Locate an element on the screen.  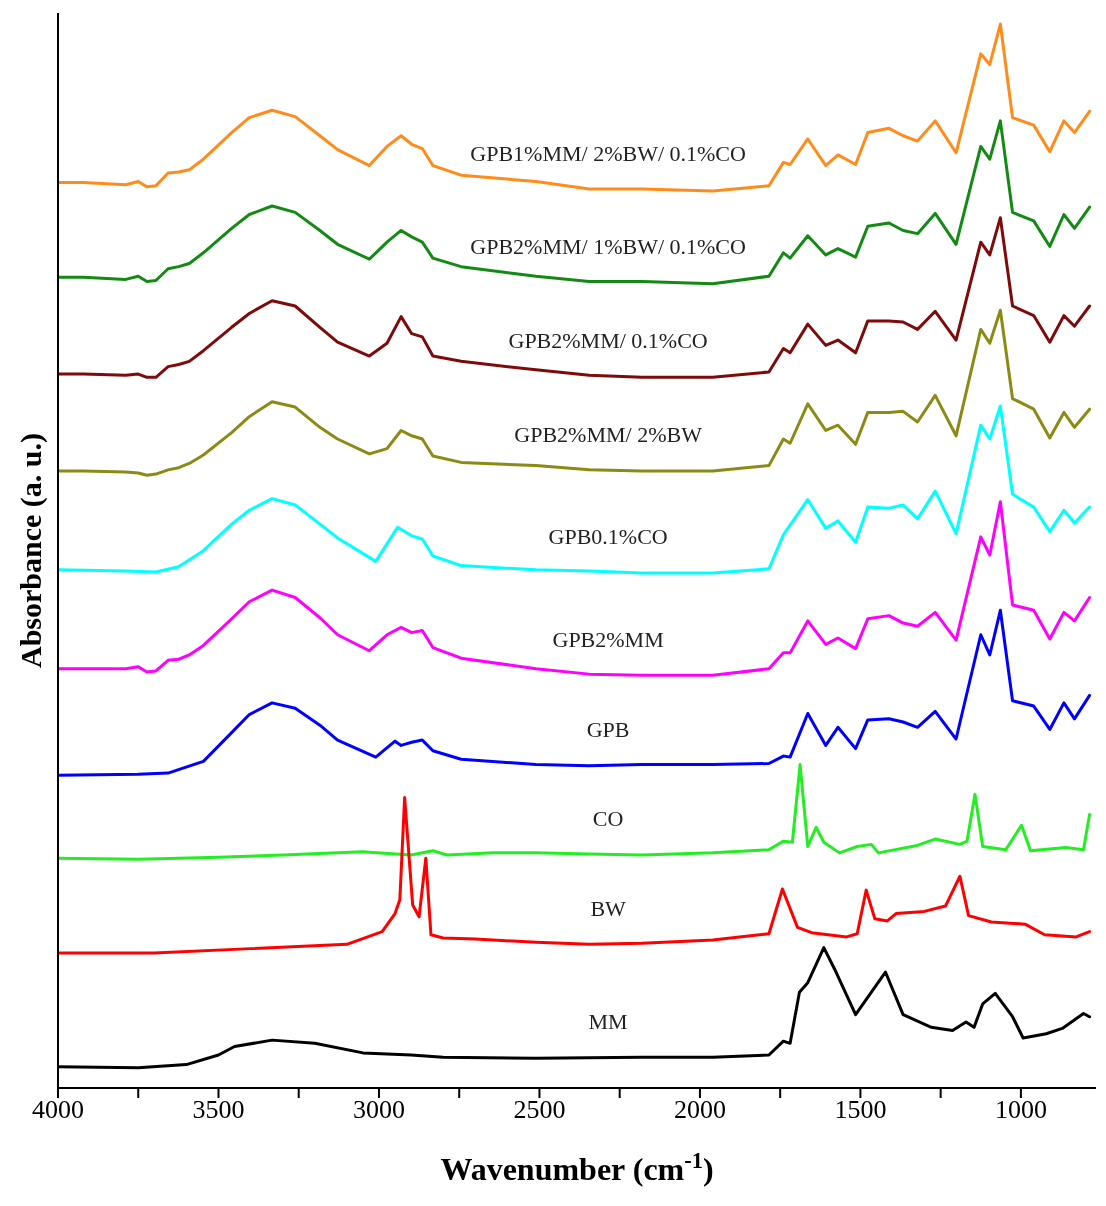
series-label: BW is located at coordinates (608, 908).